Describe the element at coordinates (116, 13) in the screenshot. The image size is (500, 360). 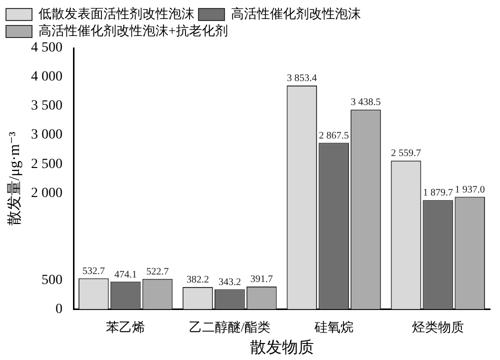
I see `legend-label: 低散发表面活性剂改性泡沫` at that location.